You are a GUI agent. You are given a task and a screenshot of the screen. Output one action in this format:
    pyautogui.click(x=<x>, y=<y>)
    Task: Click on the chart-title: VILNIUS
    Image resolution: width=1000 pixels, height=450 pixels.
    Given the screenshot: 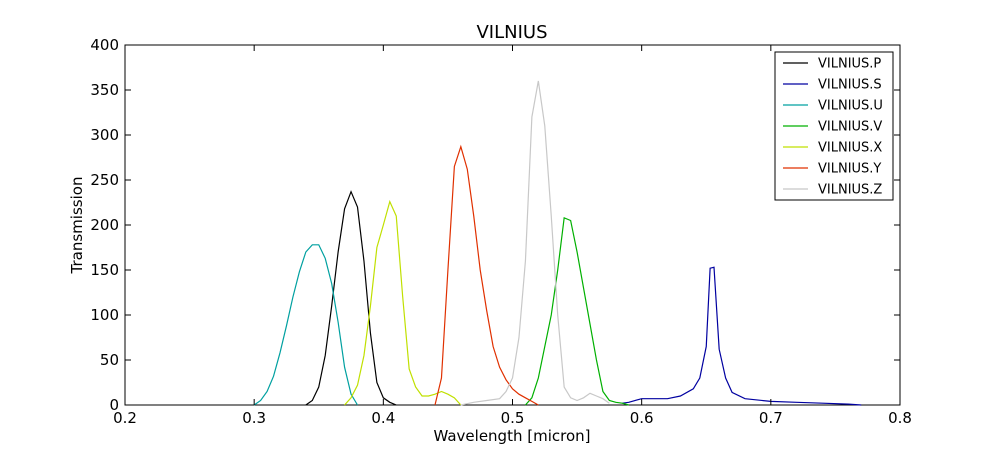 What is the action you would take?
    pyautogui.click(x=511, y=32)
    